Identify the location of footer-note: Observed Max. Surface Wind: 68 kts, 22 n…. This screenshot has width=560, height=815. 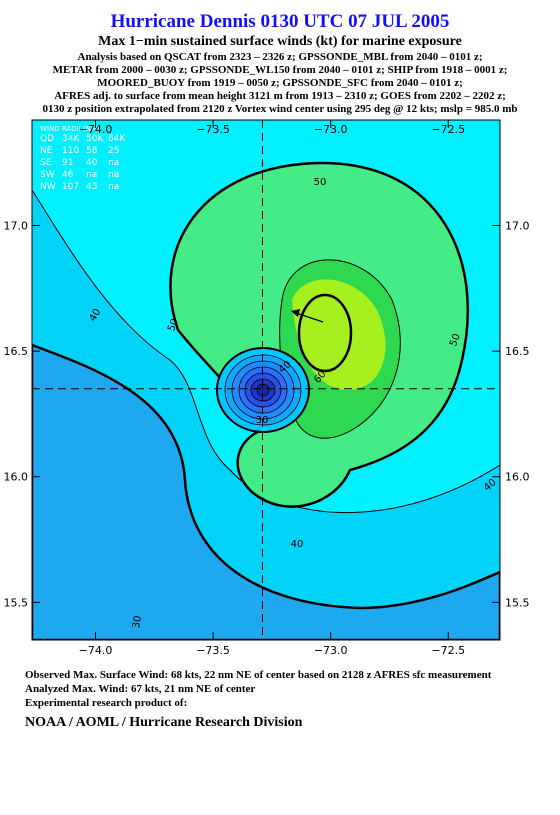
(258, 675).